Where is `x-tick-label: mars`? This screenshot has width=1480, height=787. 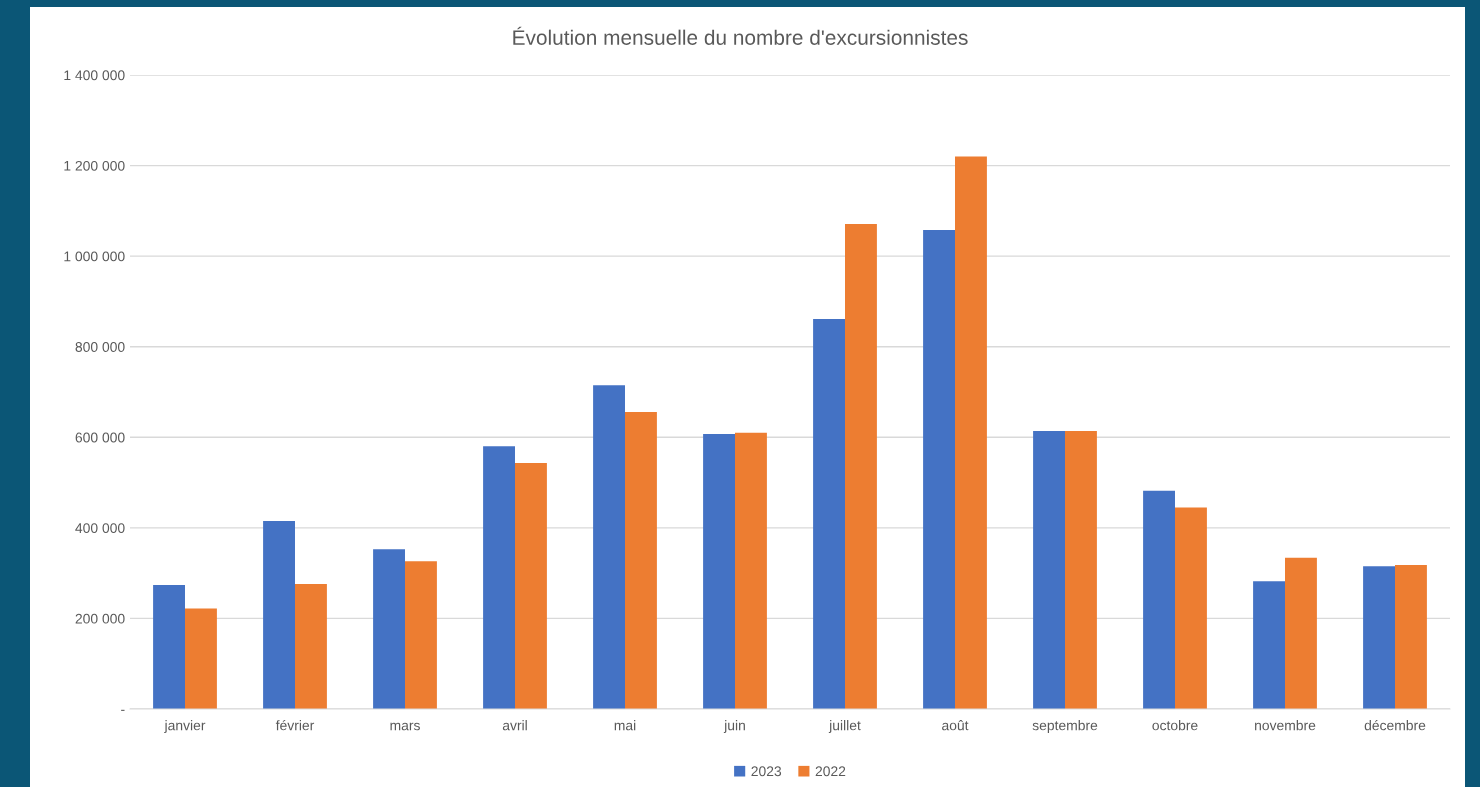 x-tick-label: mars is located at coordinates (405, 726).